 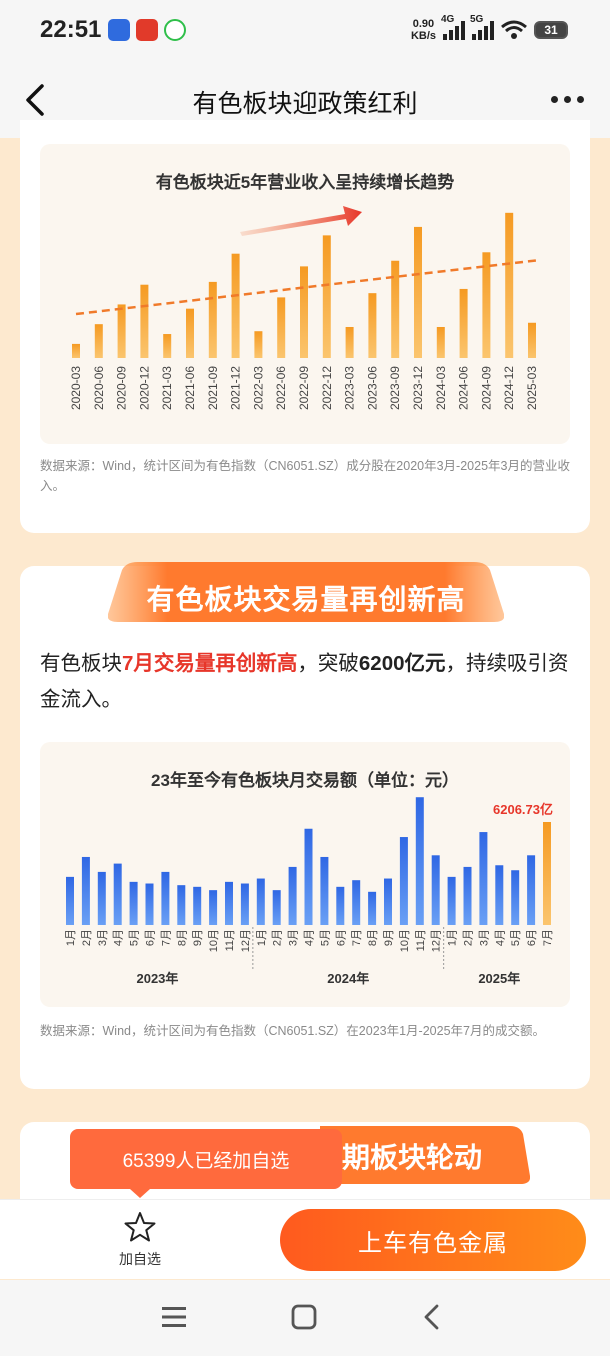 What do you see at coordinates (412, 1157) in the screenshot?
I see `section3-banner-text: 期板块轮动` at bounding box center [412, 1157].